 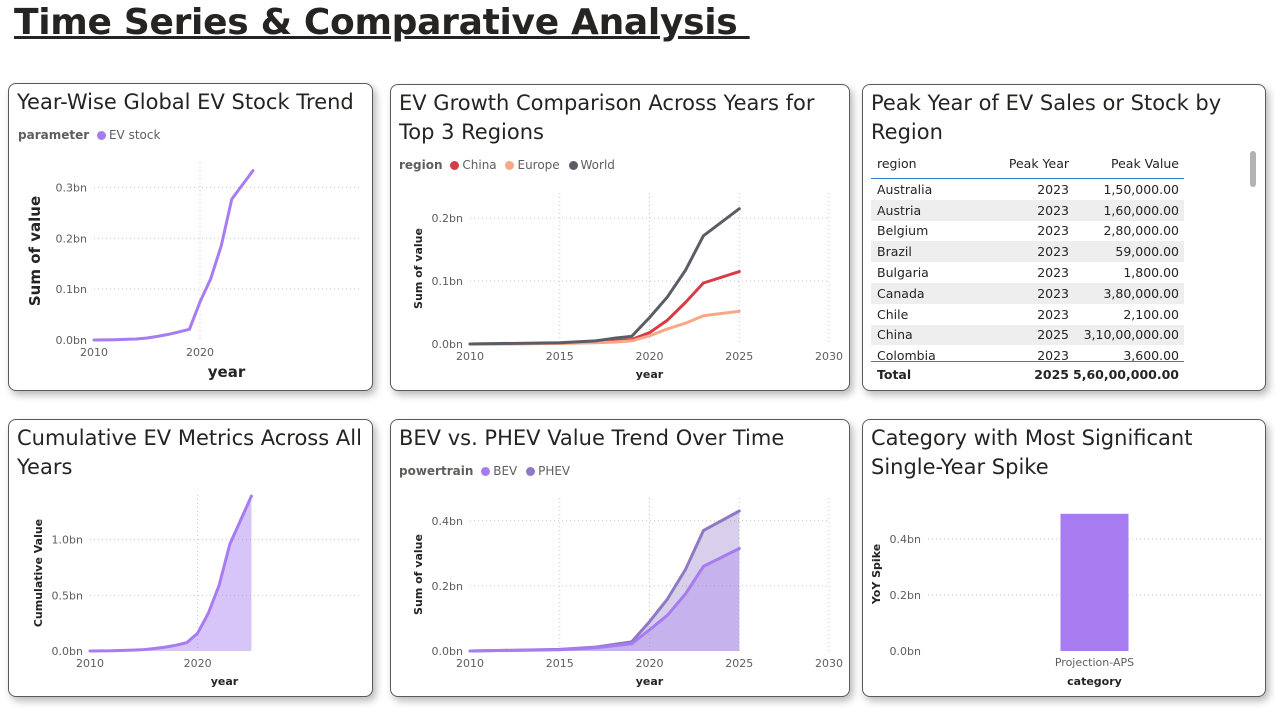 I want to click on legend-item-phev: PHEV, so click(x=548, y=471).